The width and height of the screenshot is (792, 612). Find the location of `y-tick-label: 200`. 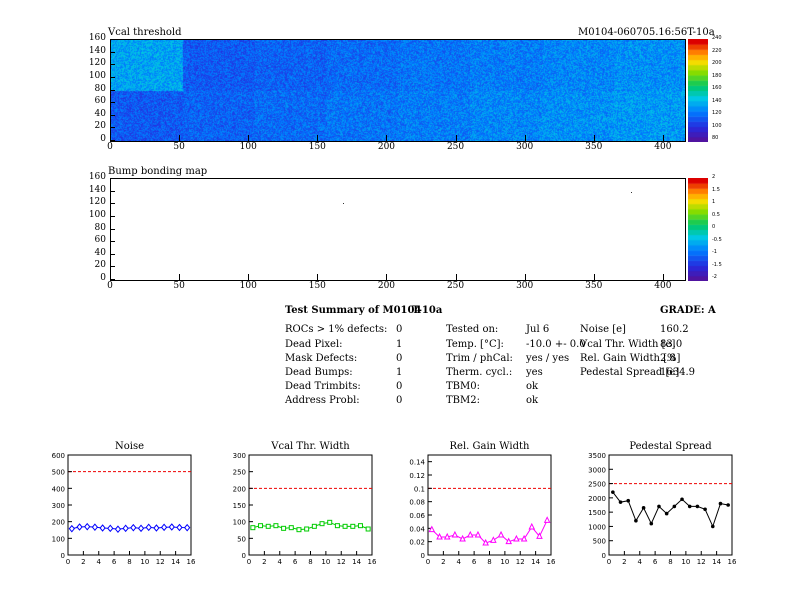

y-tick-label: 200 is located at coordinates (58, 523).